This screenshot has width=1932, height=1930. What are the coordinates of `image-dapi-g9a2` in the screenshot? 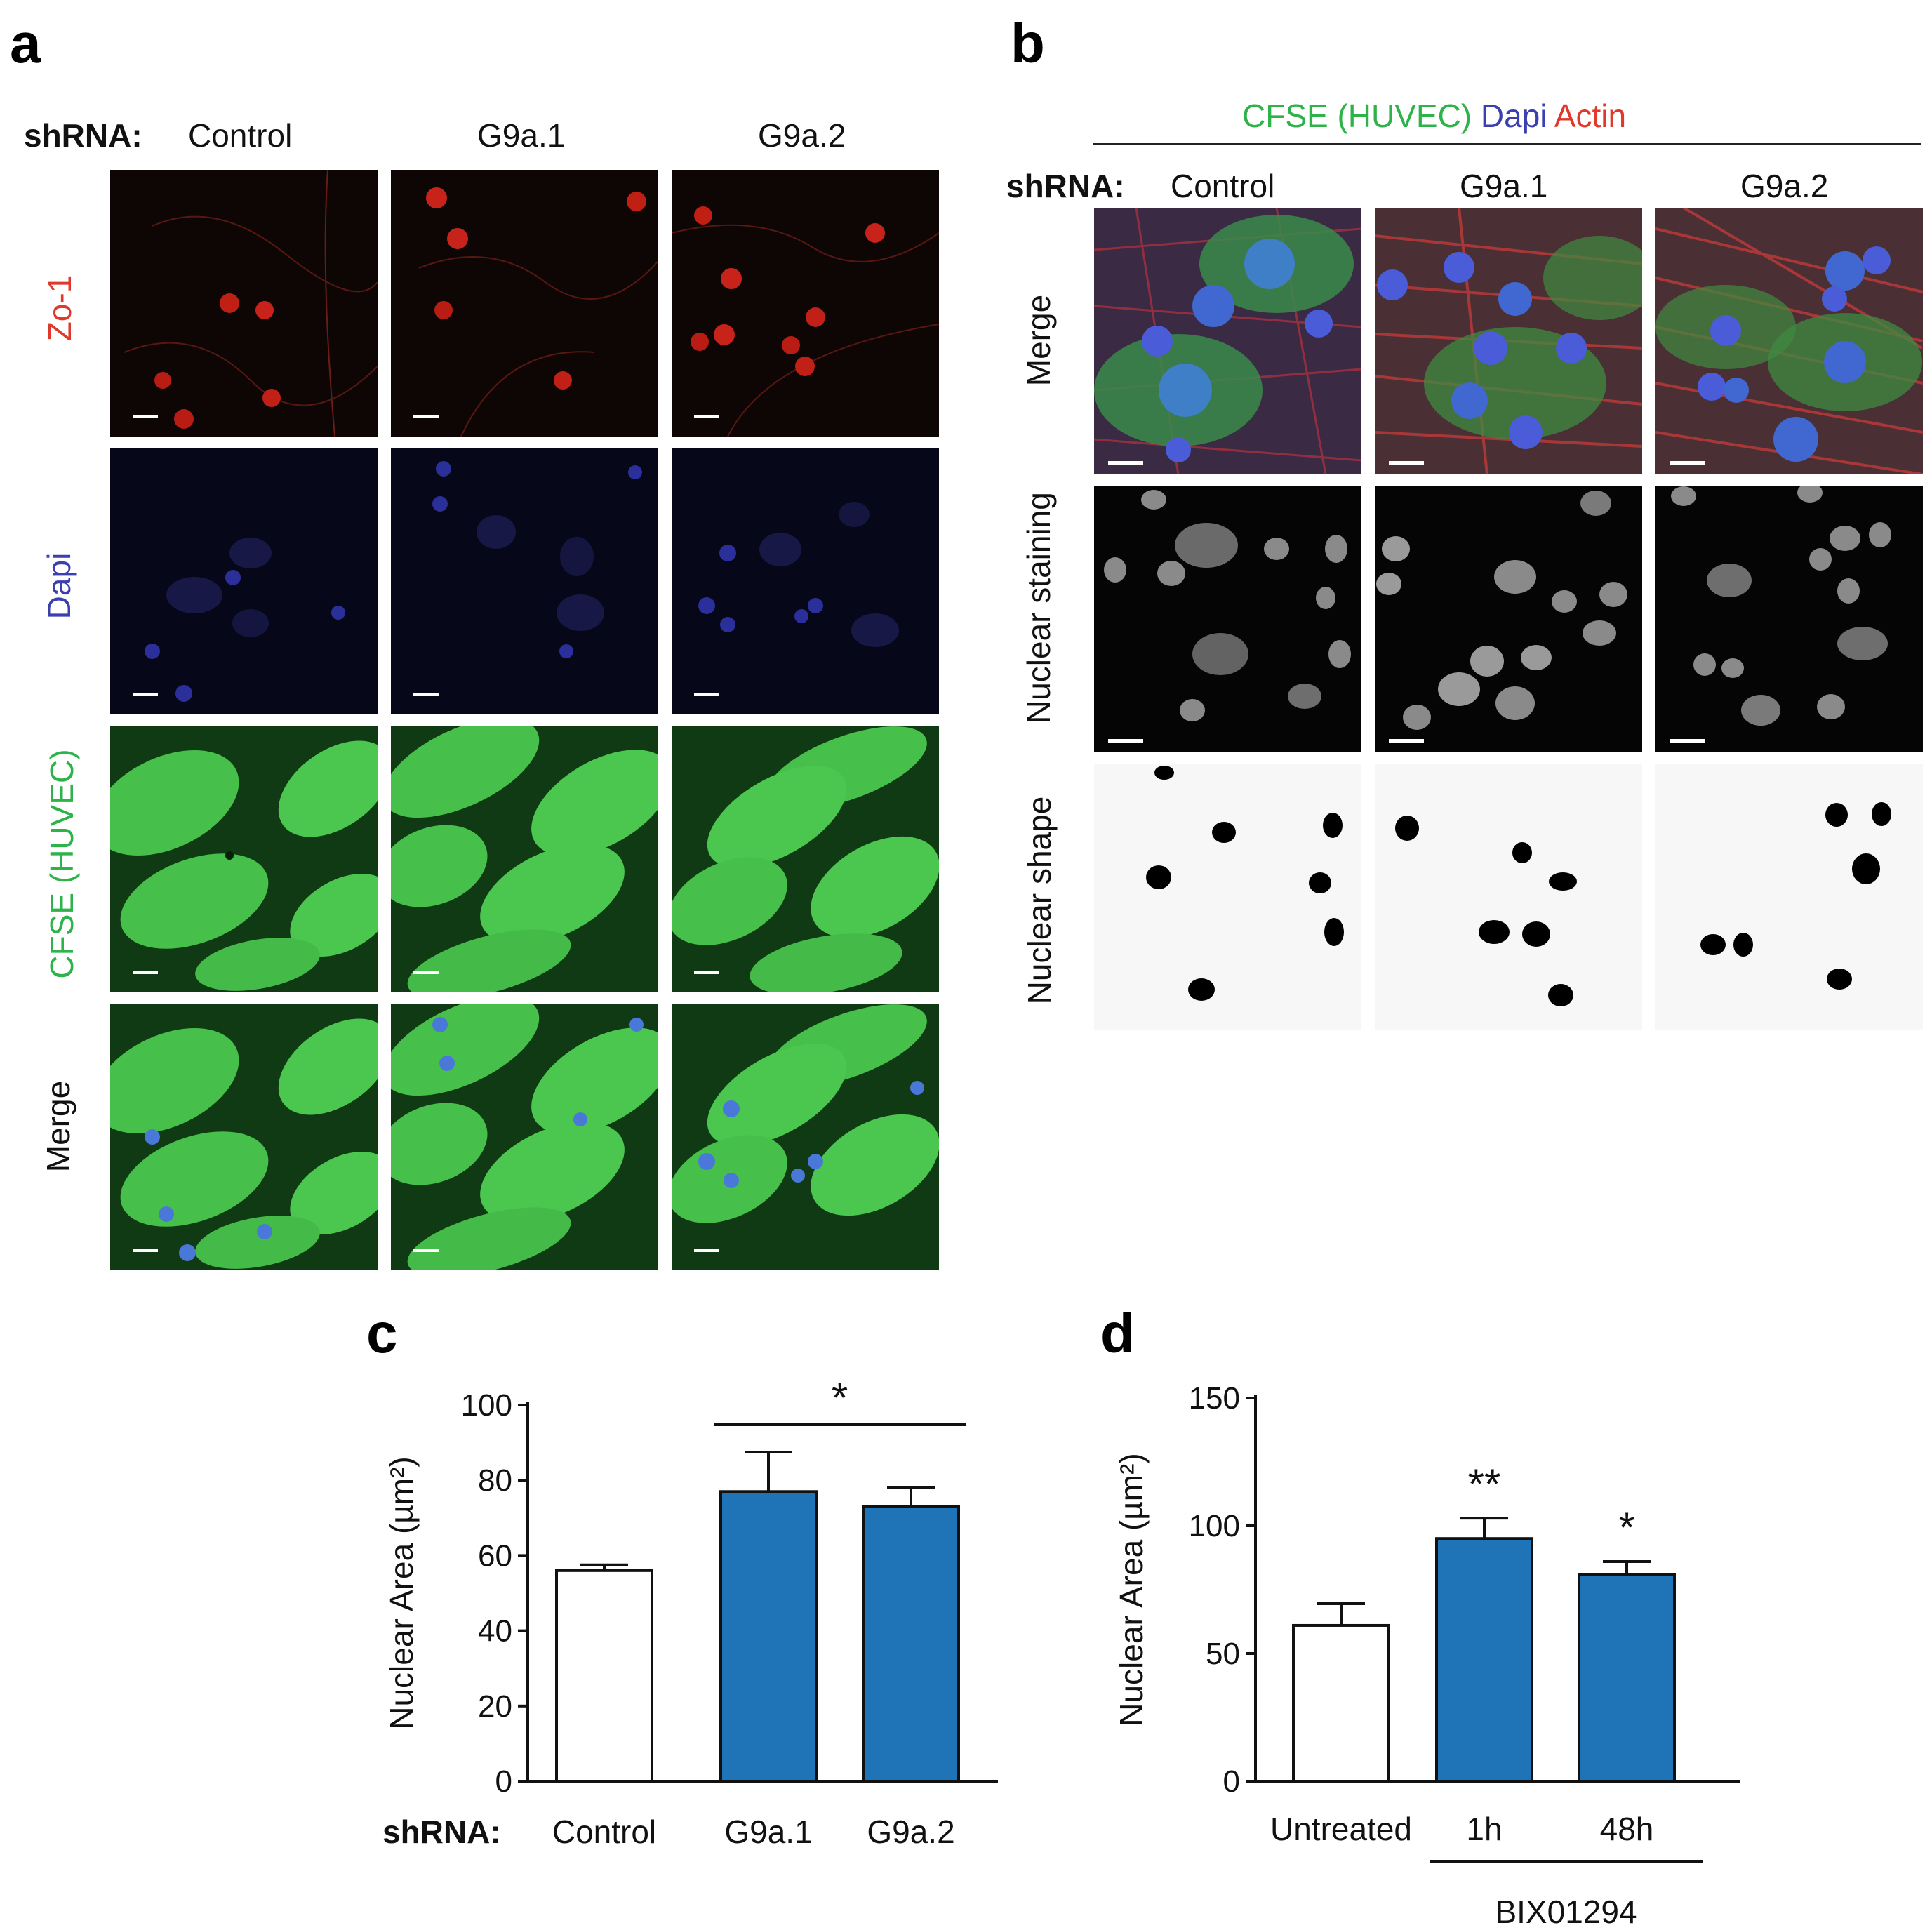 It's located at (805, 581).